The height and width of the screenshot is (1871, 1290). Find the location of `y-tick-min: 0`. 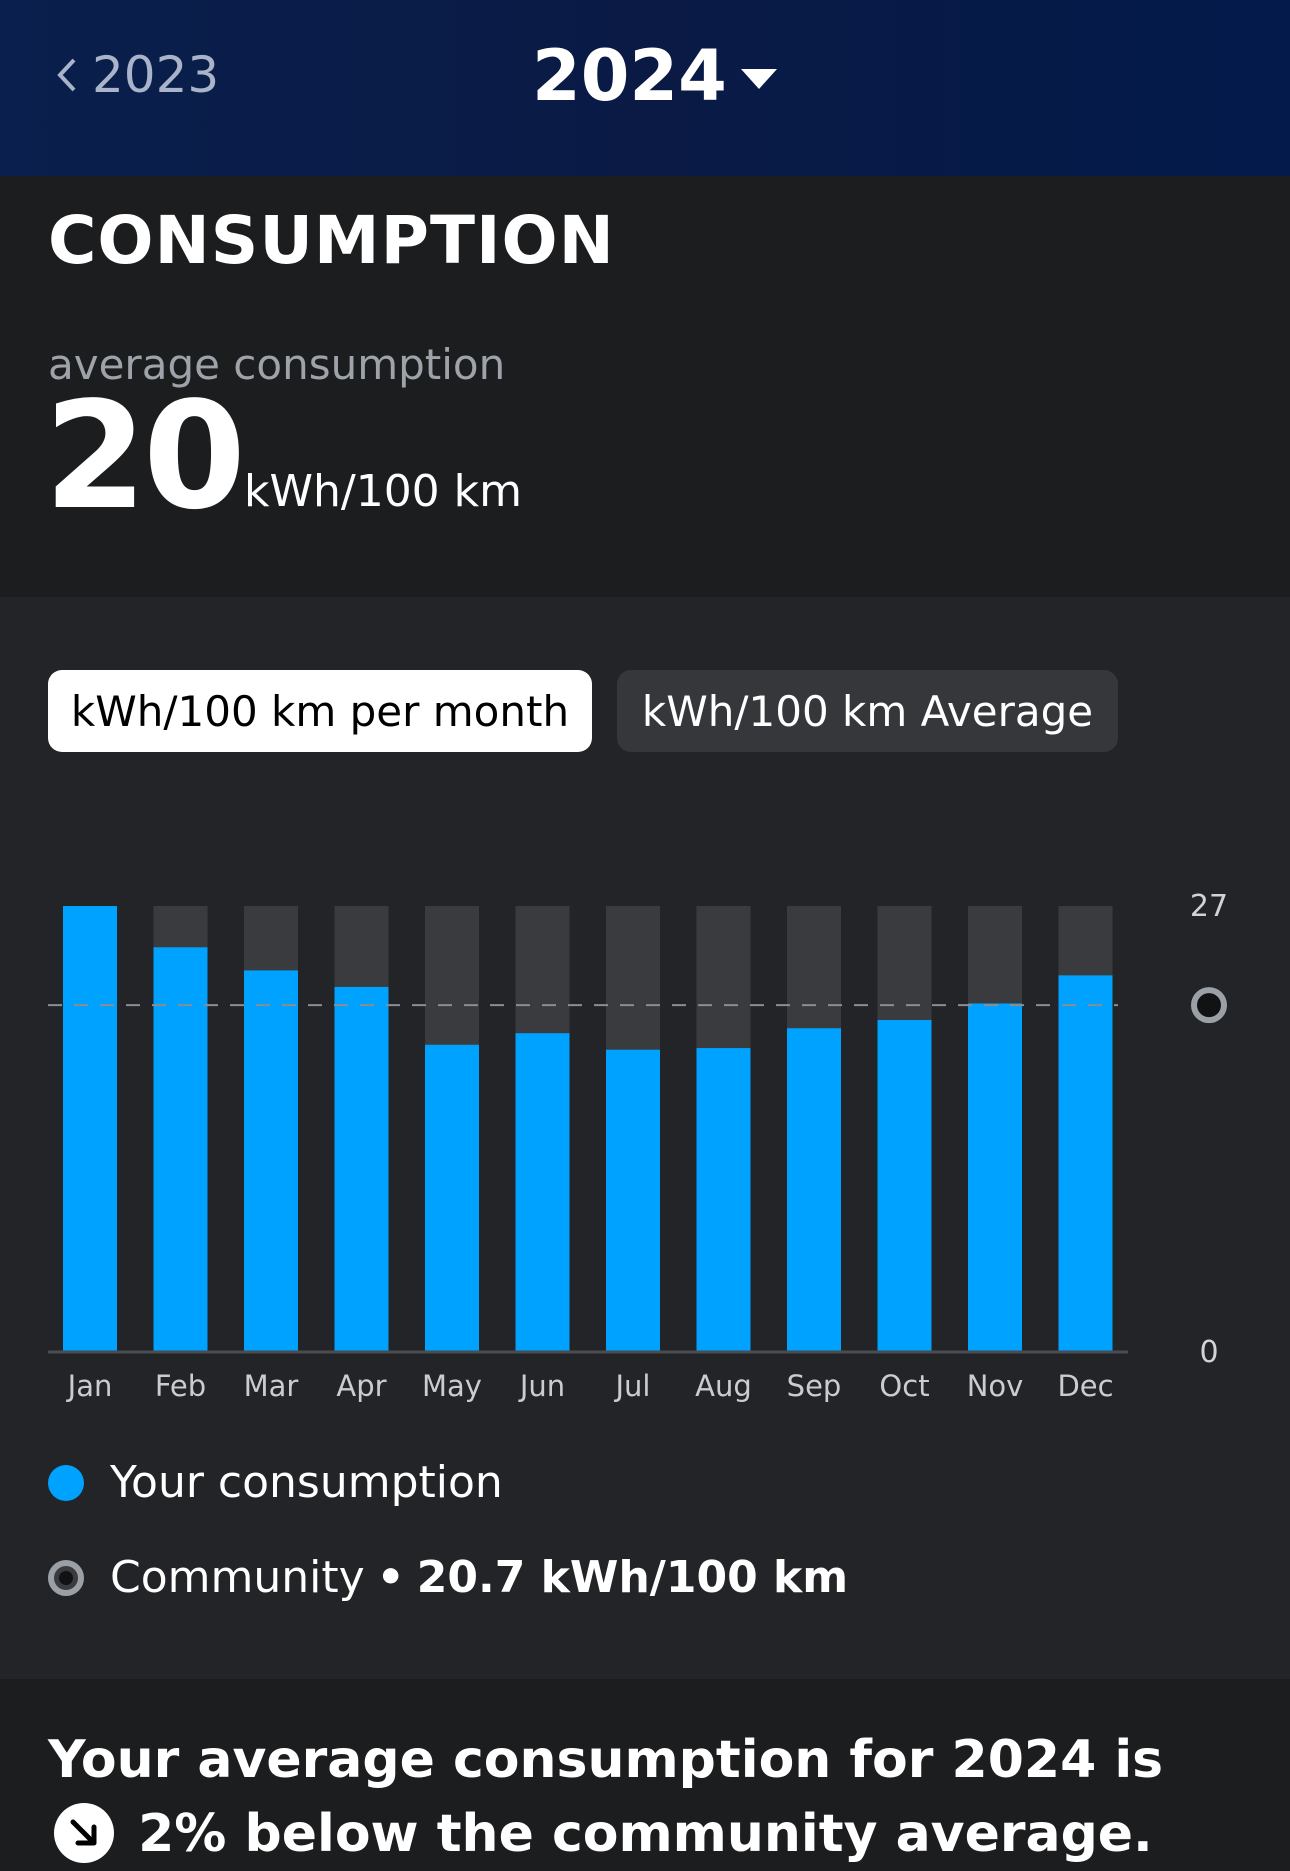

y-tick-min: 0 is located at coordinates (1208, 1352).